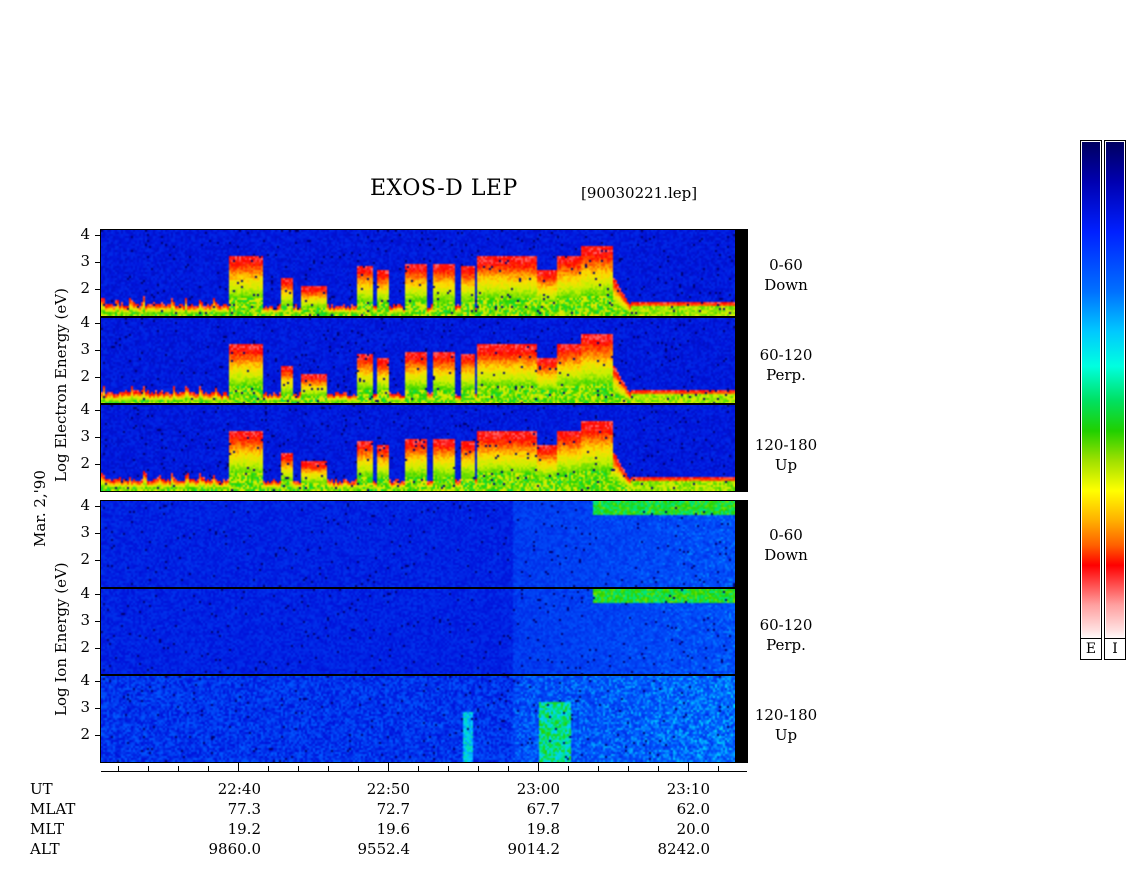 The height and width of the screenshot is (875, 1130). I want to click on alt-value: 8242.0, so click(684, 849).